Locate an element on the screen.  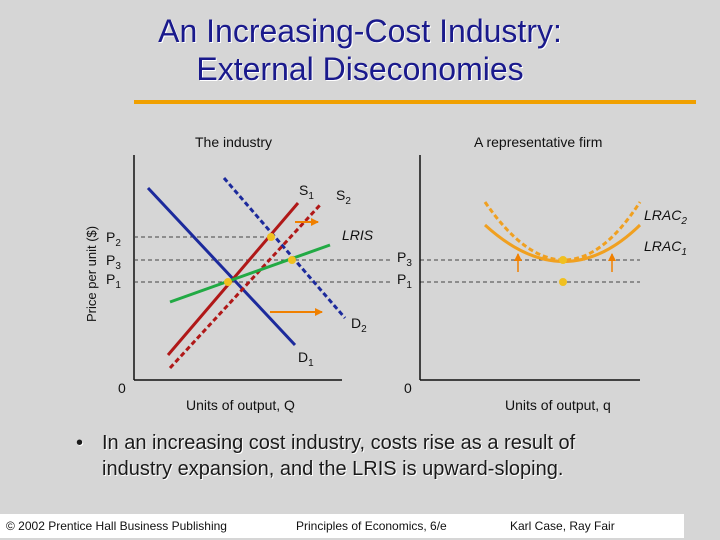
industry-panel-title: The industry is located at coordinates (233, 142).